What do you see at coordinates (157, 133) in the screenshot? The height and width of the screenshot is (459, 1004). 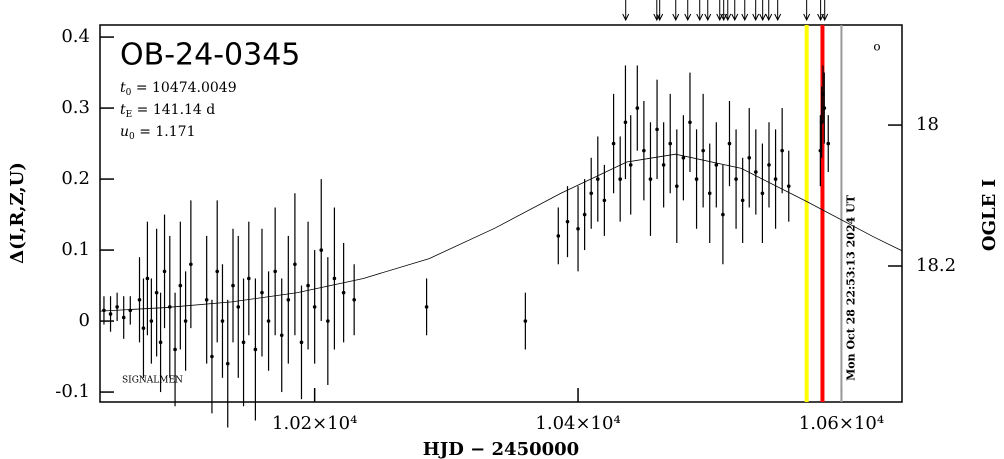 I see `fit-parameter: u0 = 1.171` at bounding box center [157, 133].